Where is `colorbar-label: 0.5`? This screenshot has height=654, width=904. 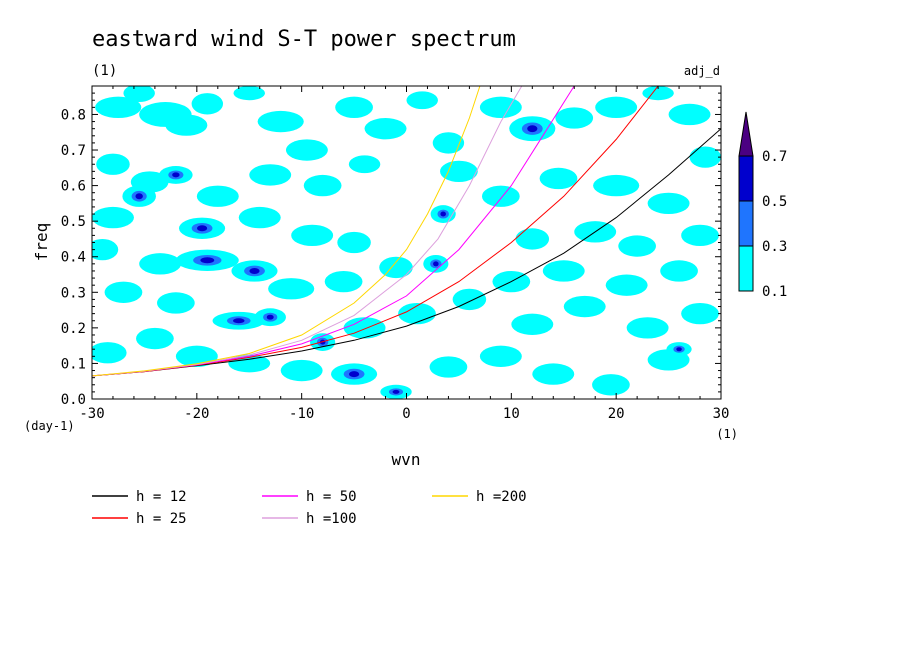 colorbar-label: 0.5 is located at coordinates (774, 202).